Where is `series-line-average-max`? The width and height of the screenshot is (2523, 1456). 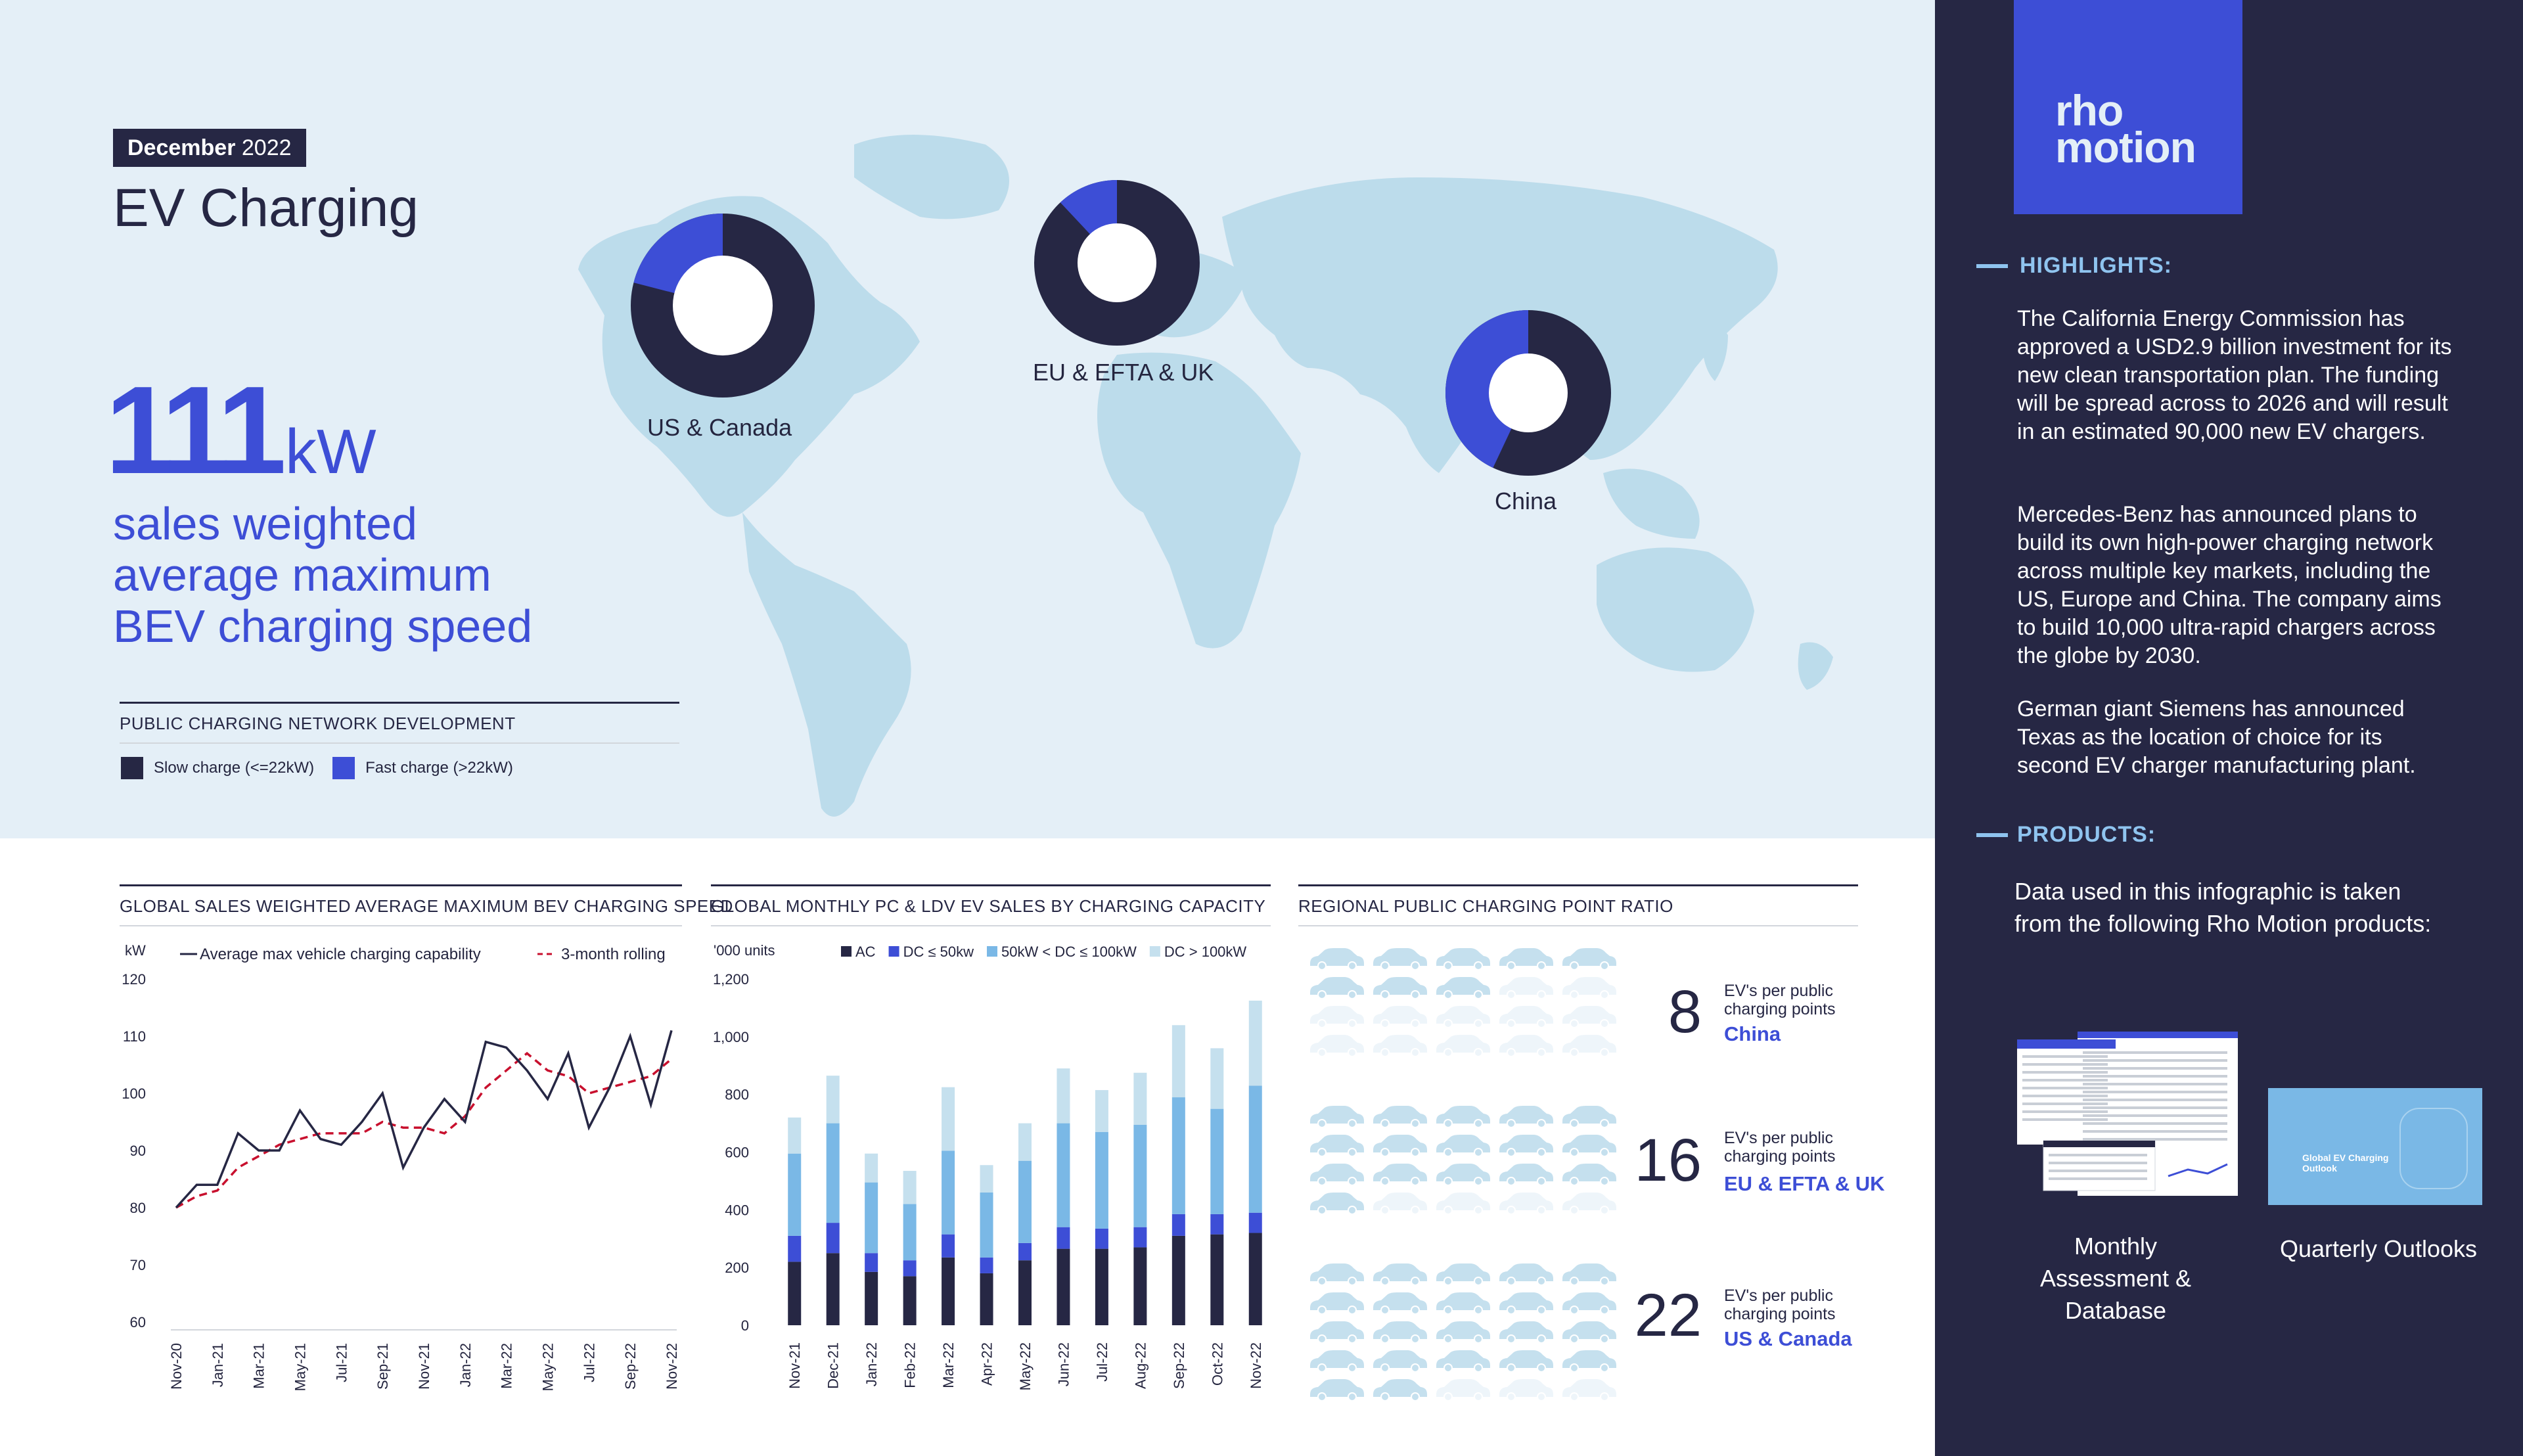
series-line-average-max is located at coordinates (424, 1119).